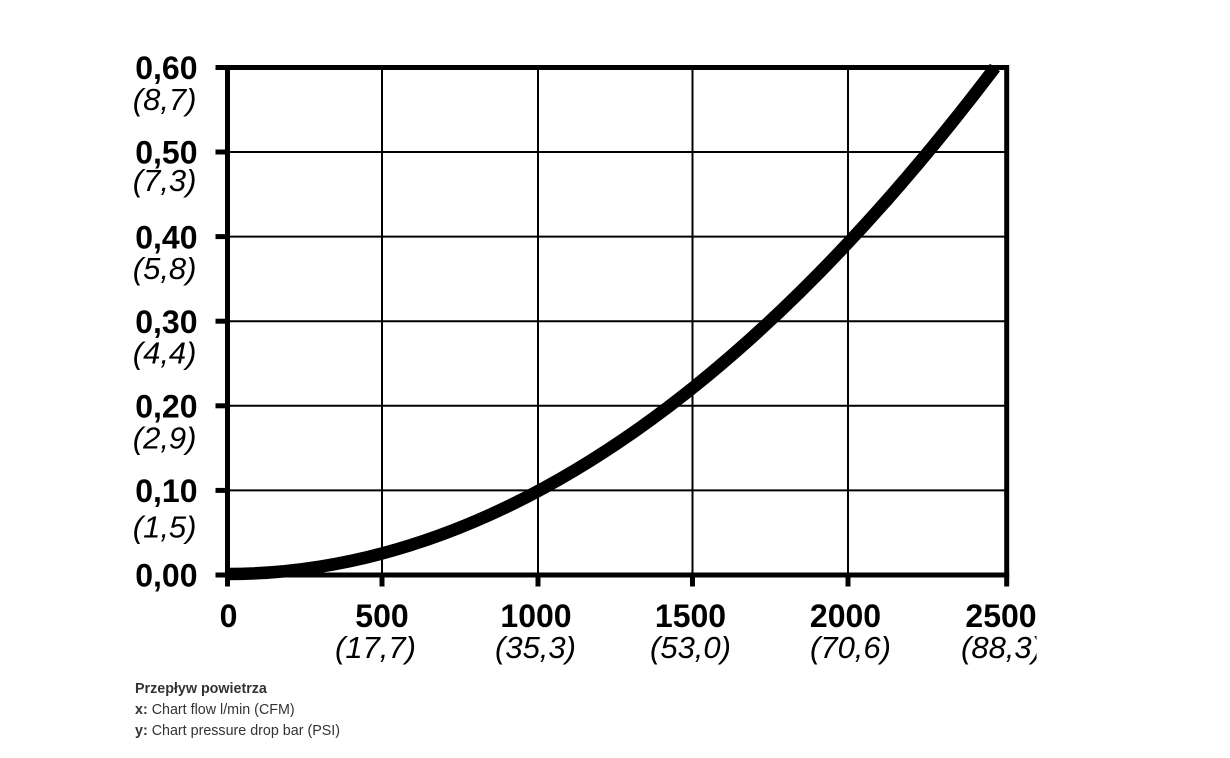 Image resolution: width=1230 pixels, height=758 pixels. I want to click on svg-text: 0, so click(229, 616).